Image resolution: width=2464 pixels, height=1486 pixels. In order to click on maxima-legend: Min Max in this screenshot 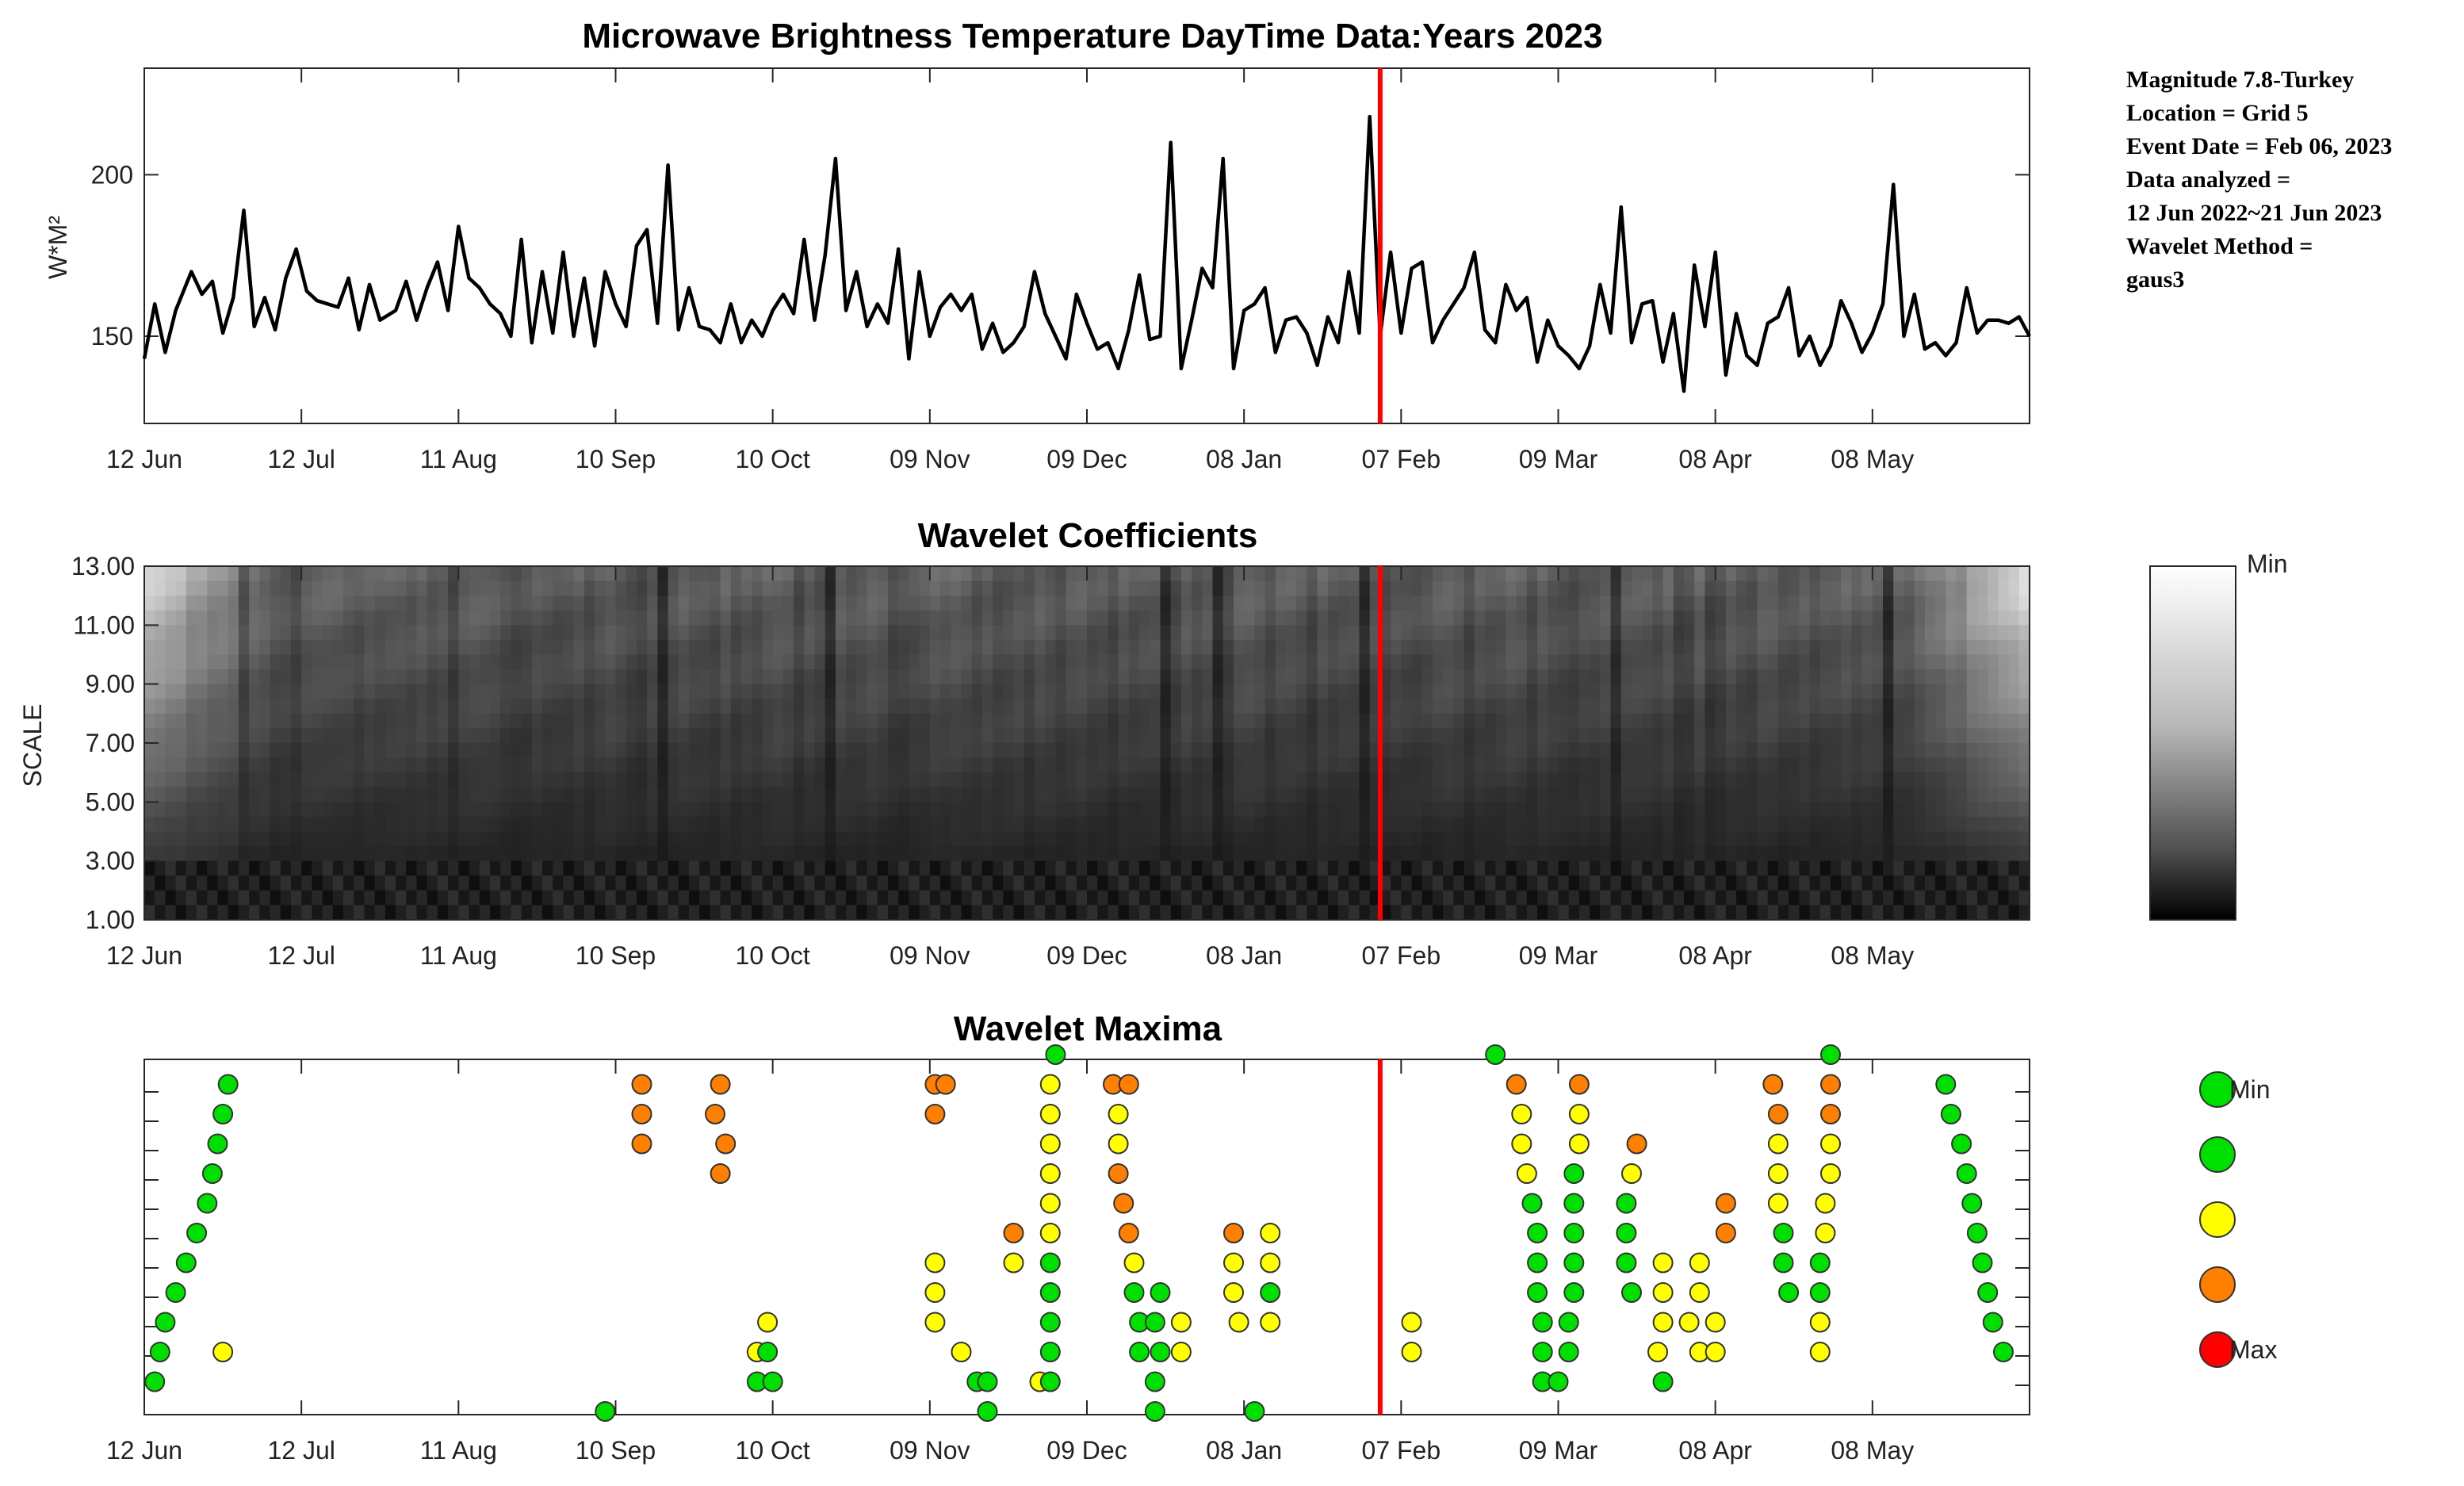, I will do `click(2238, 1219)`.